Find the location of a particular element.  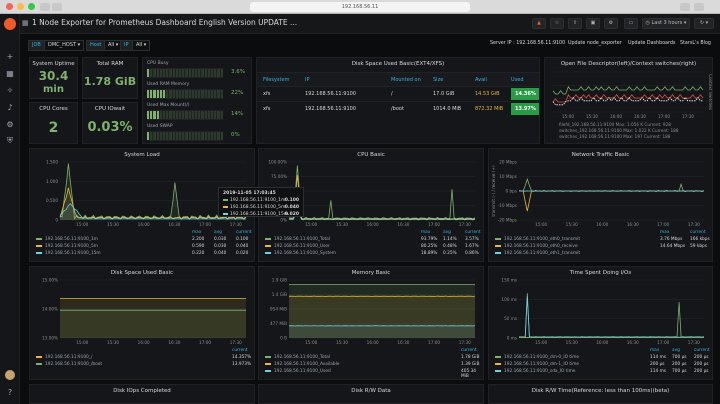

column-header: Used is located at coordinates (517, 80).